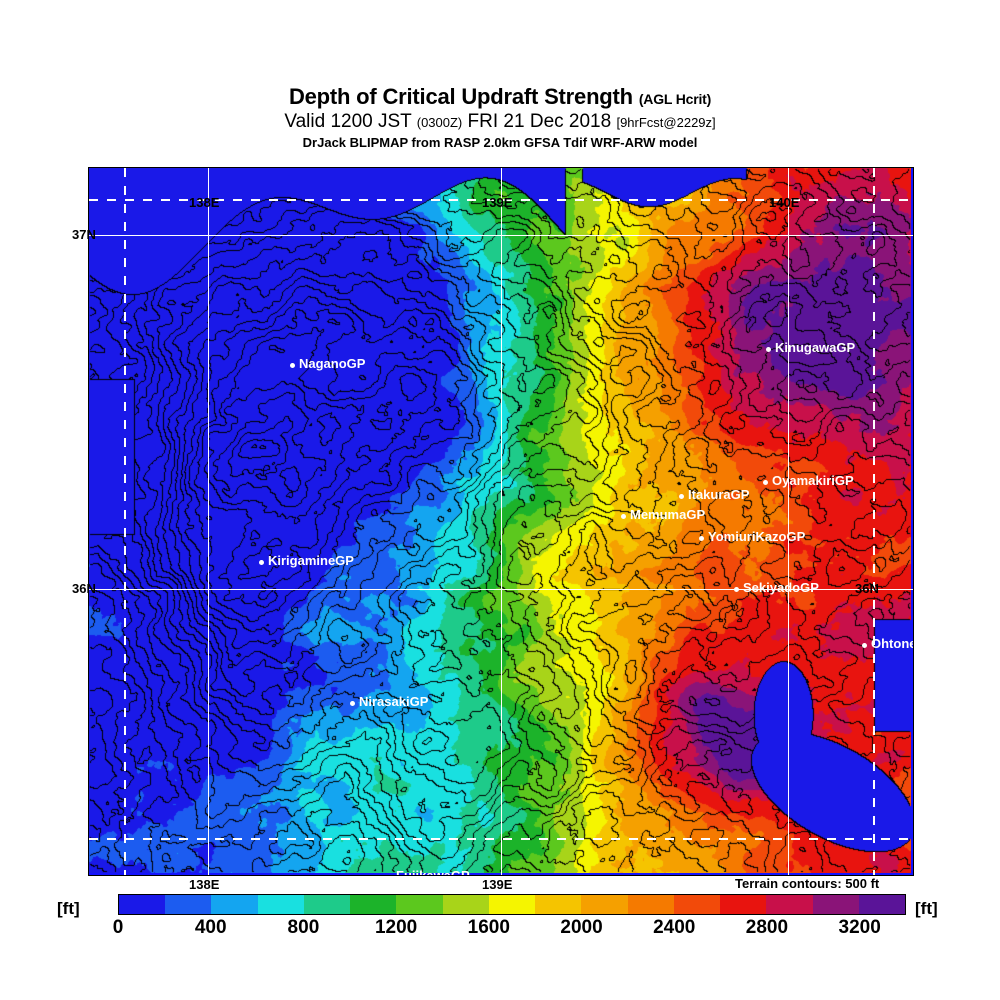  What do you see at coordinates (389, 875) in the screenshot?
I see `site-dot-fujikawagp` at bounding box center [389, 875].